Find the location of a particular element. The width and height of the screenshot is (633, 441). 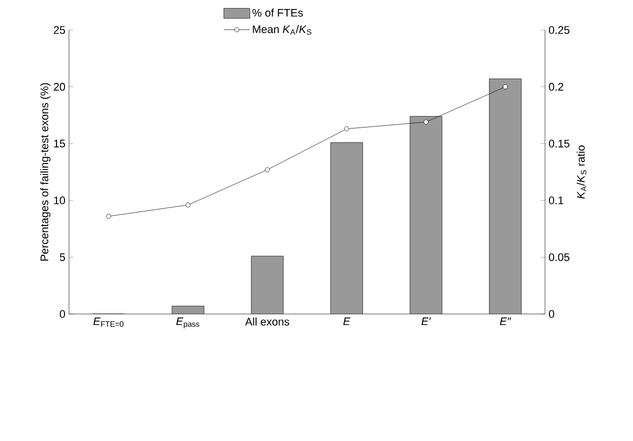

y-tick-label: 0 is located at coordinates (63, 314).